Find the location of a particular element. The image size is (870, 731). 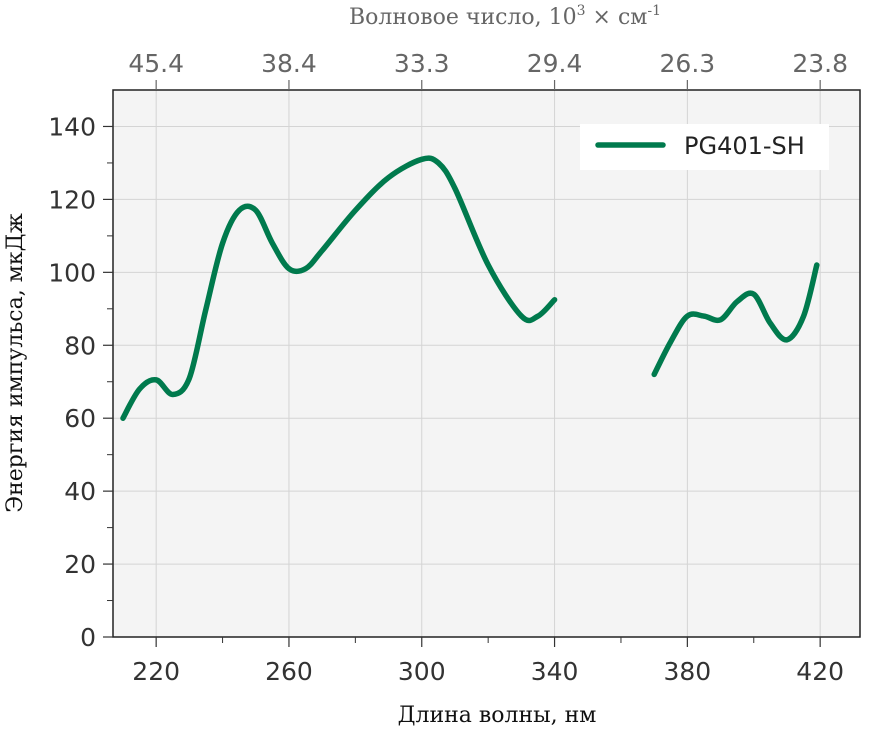

y-axis-title: Энергия импульса, мкДж is located at coordinates (15, 362).